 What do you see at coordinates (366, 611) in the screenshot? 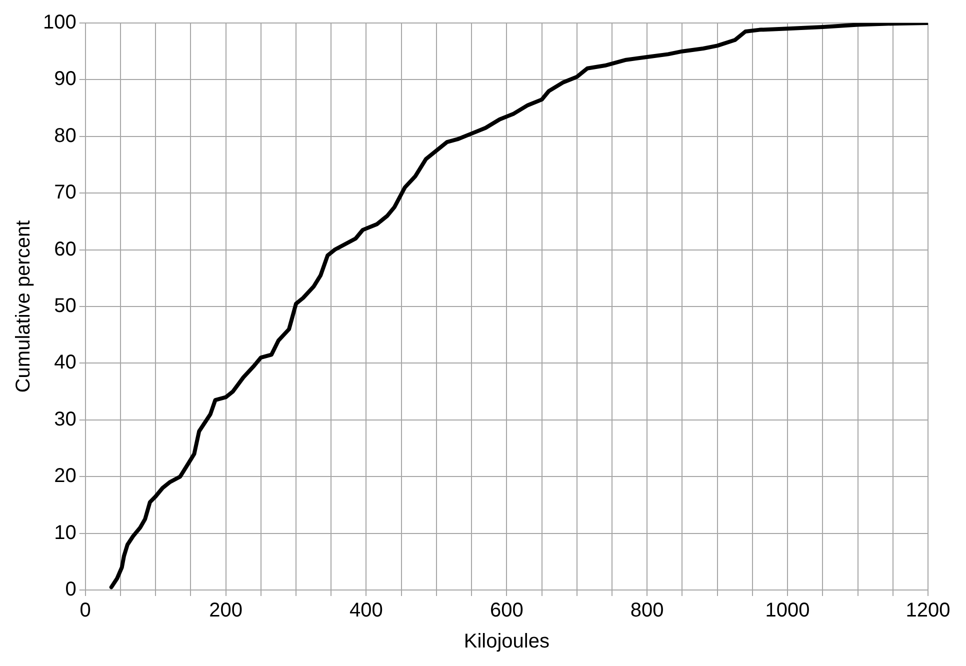
I see `x-tick-label: 400` at bounding box center [366, 611].